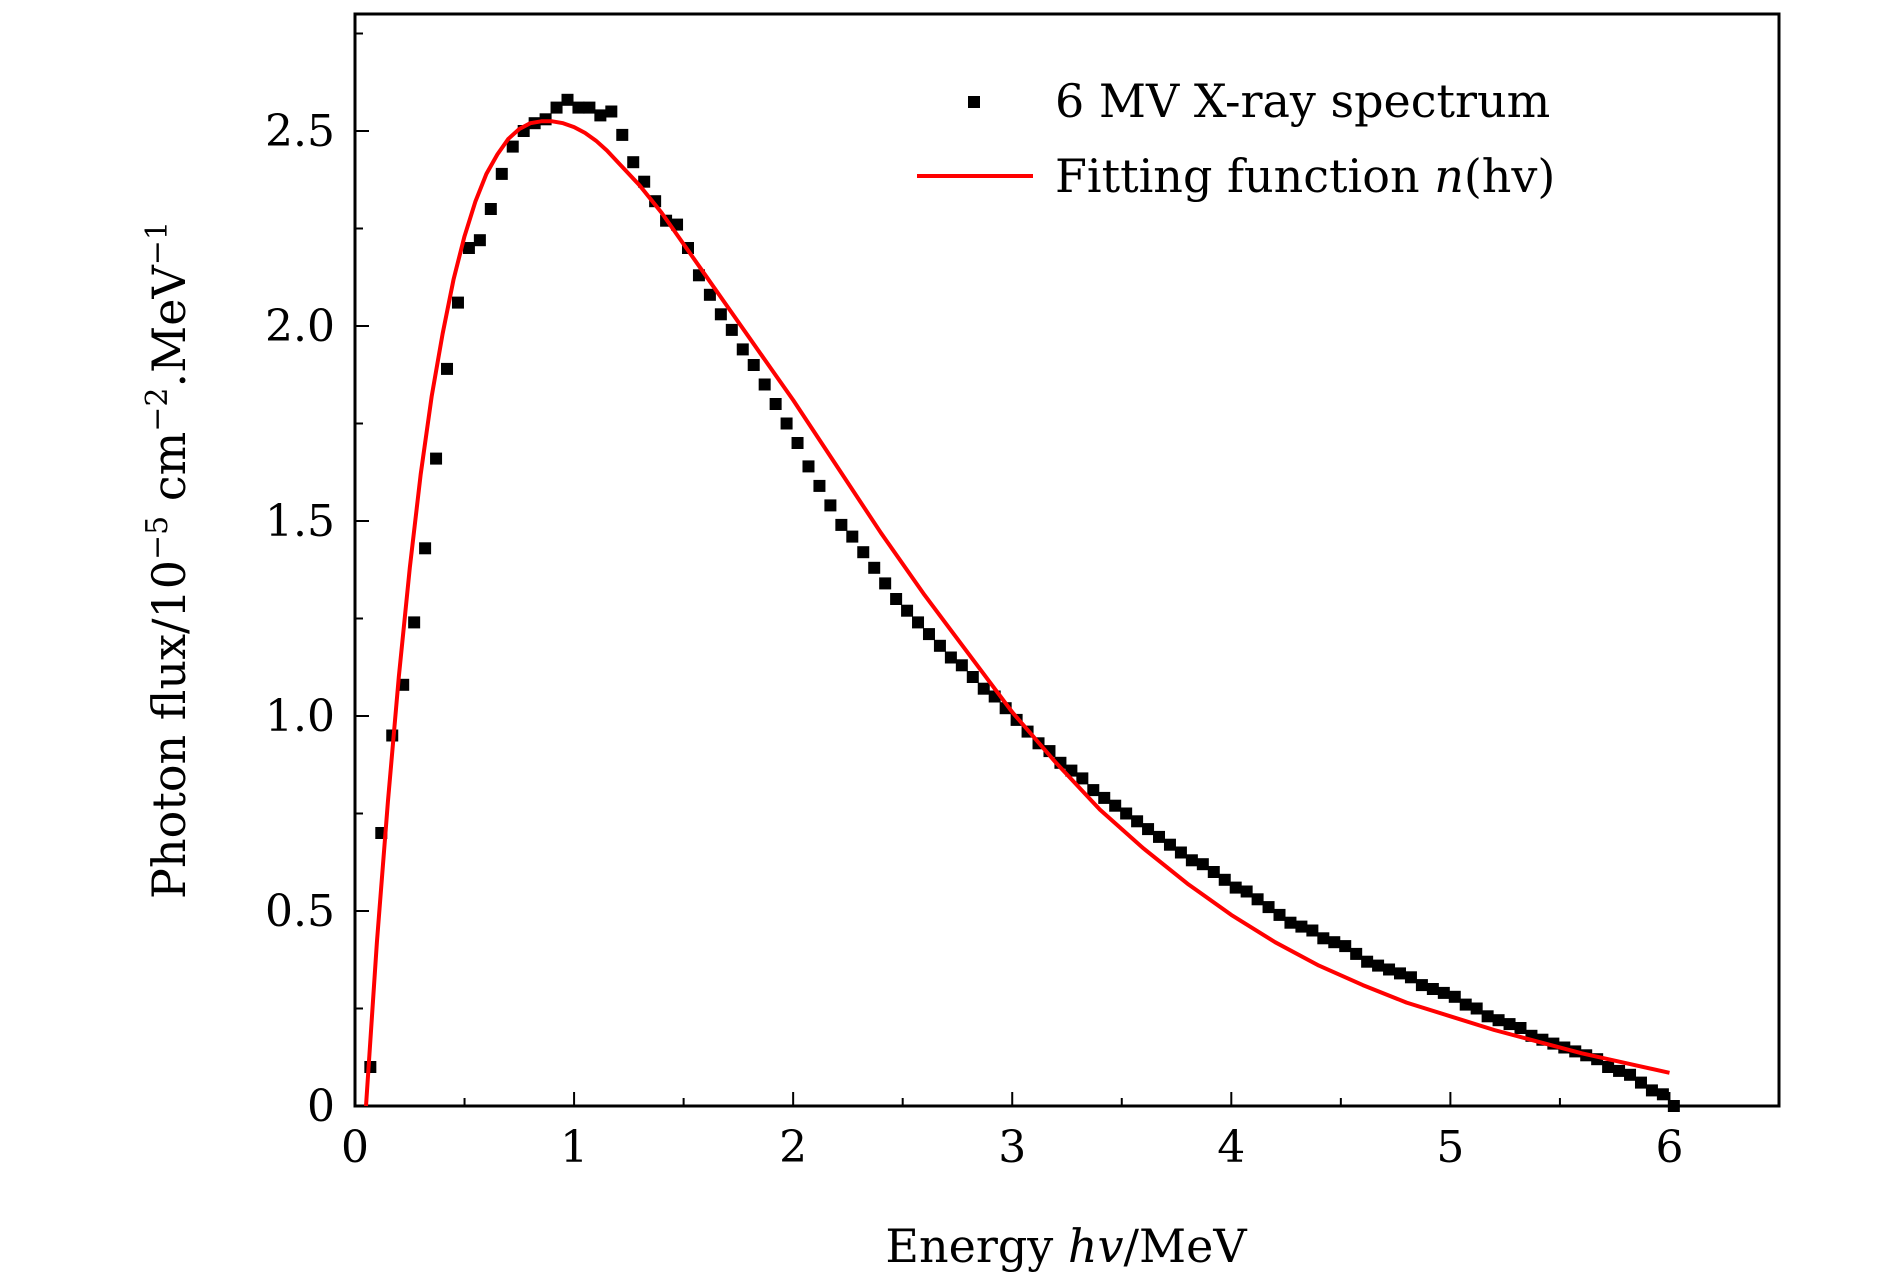 Image resolution: width=1890 pixels, height=1288 pixels. Describe the element at coordinates (169, 729) in the screenshot. I see `y-axis-title-main: Photon flux/10` at that location.